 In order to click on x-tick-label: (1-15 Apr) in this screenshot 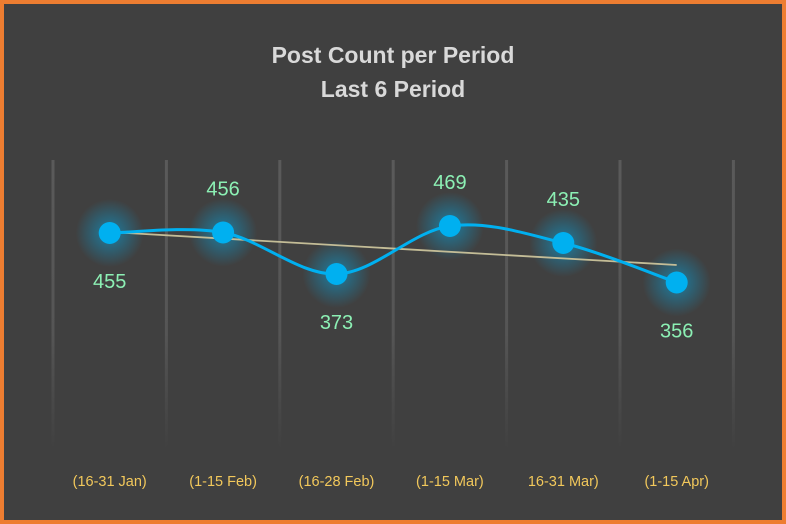, I will do `click(676, 482)`.